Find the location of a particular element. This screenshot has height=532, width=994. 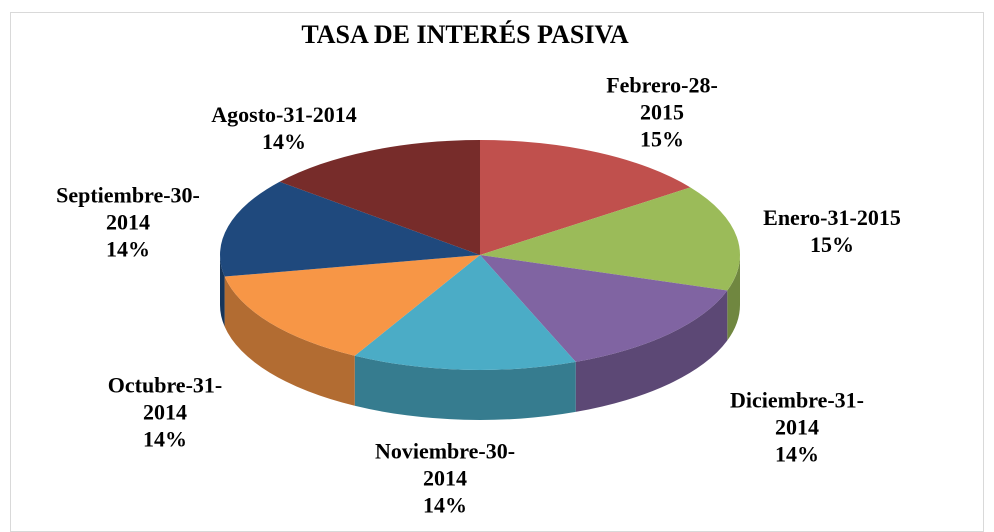

data-label: Diciembre-31-2014 14% is located at coordinates (797, 427).